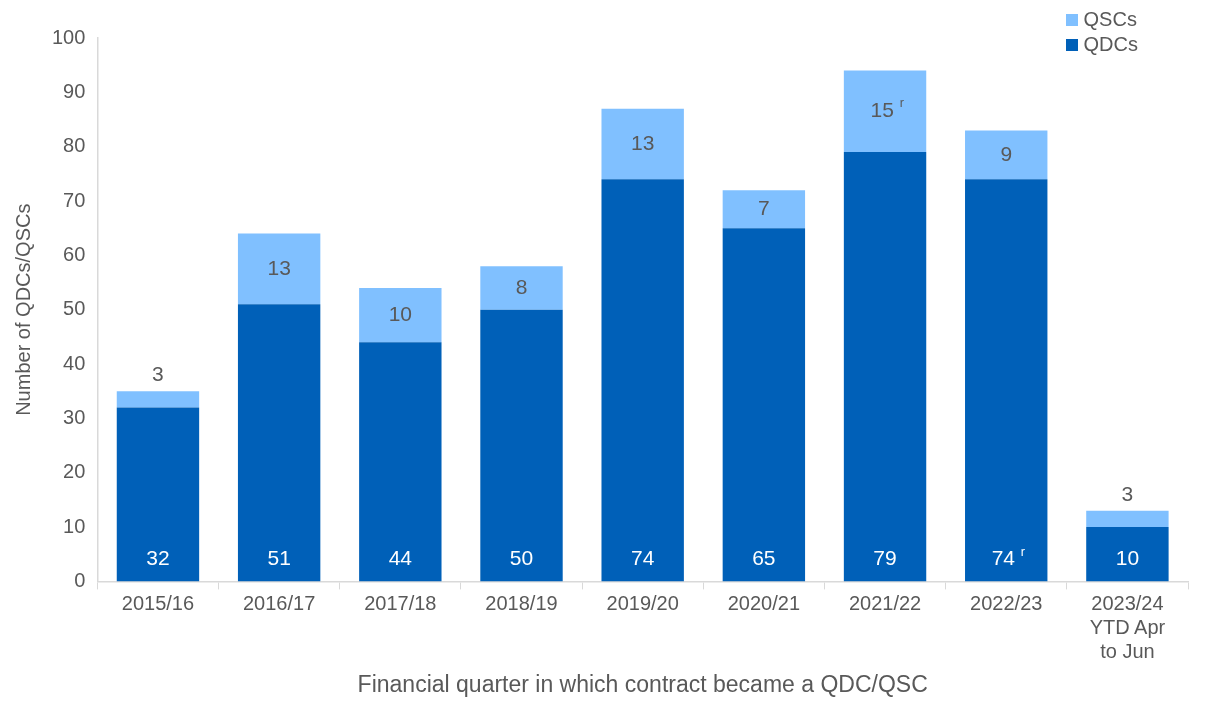  What do you see at coordinates (885, 558) in the screenshot?
I see `data-label: 79` at bounding box center [885, 558].